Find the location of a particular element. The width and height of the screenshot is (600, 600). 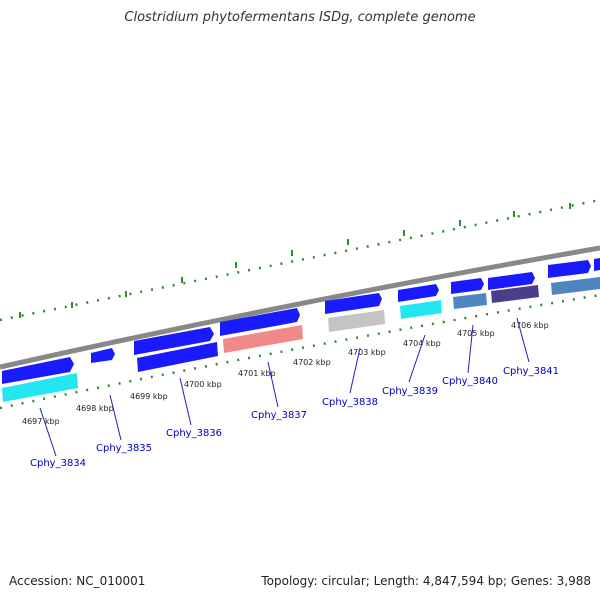

kbp-label: 4701 kbp is located at coordinates (257, 373).